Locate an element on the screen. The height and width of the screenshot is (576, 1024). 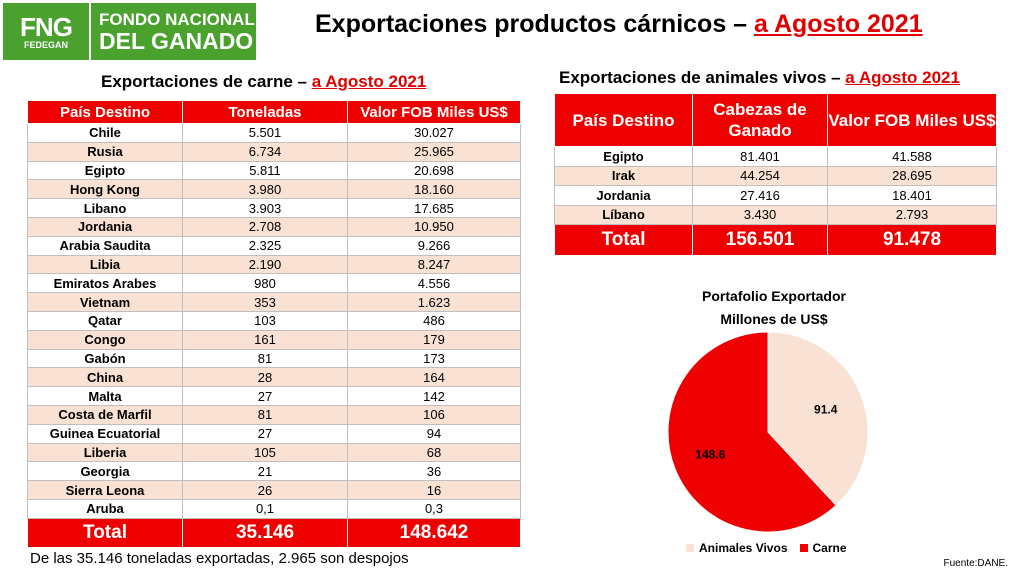
quantity-cell: 6.734 is located at coordinates (265, 151).